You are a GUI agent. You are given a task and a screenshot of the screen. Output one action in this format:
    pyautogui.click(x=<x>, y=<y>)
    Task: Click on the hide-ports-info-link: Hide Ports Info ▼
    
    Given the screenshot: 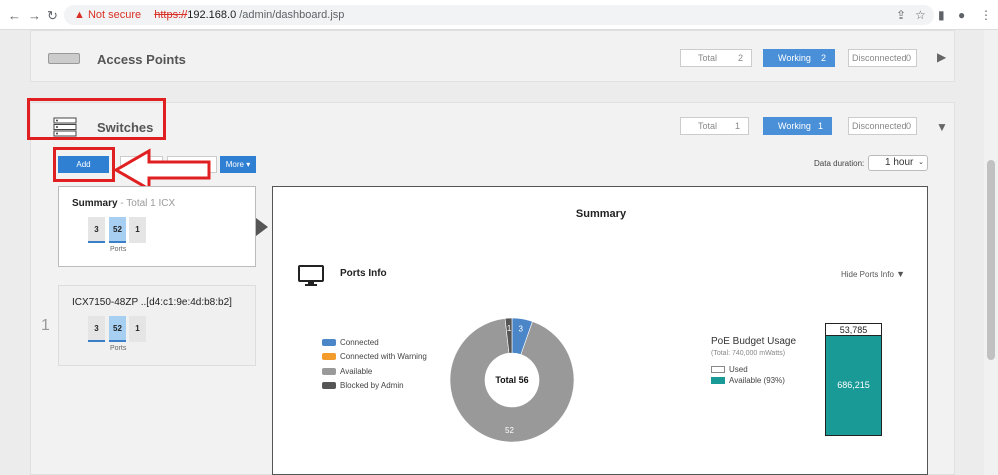 What is the action you would take?
    pyautogui.click(x=873, y=274)
    